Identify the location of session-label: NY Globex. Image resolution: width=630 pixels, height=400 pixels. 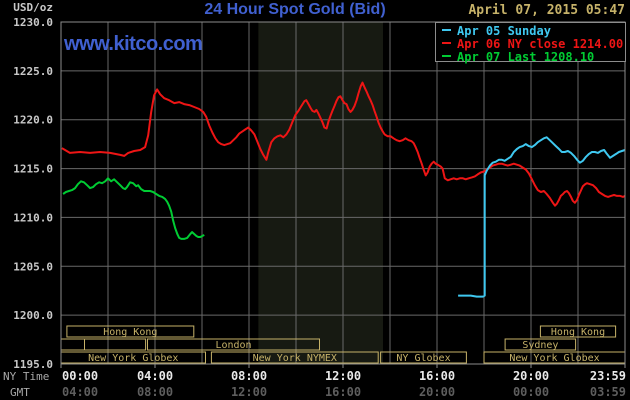
(423, 358).